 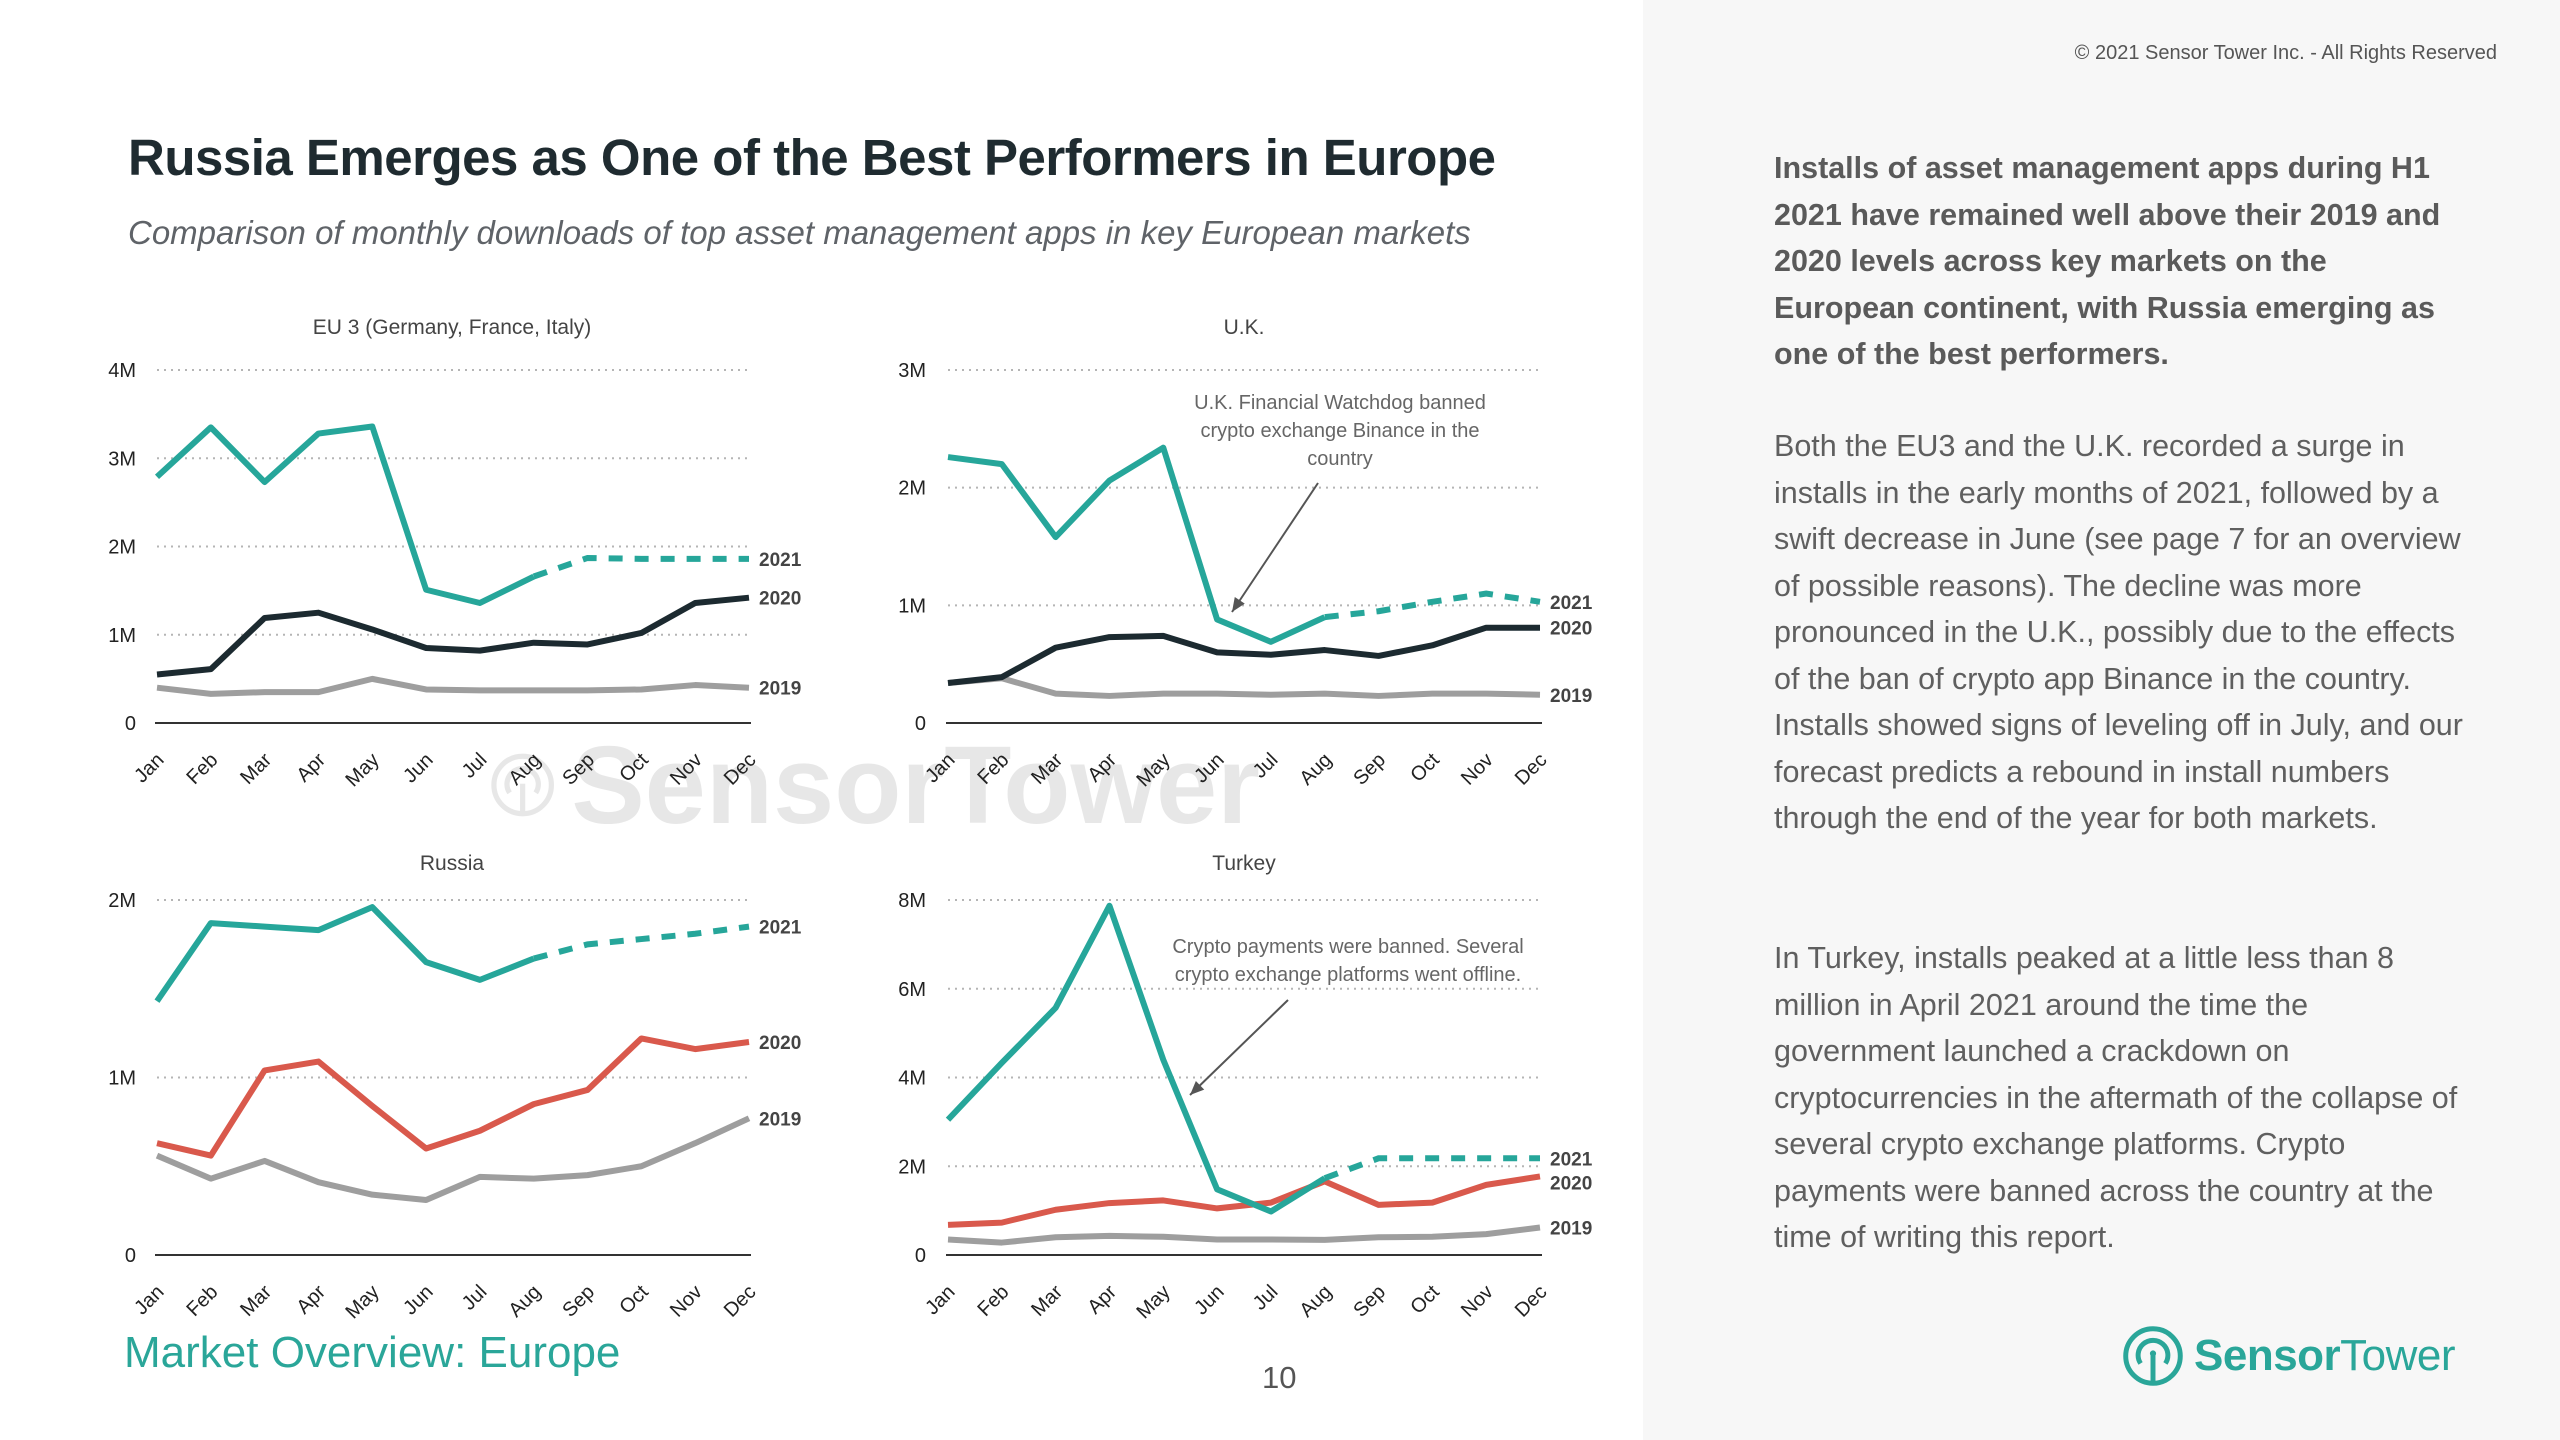 What do you see at coordinates (2153, 1356) in the screenshot?
I see `sensor-tower-logo-icon` at bounding box center [2153, 1356].